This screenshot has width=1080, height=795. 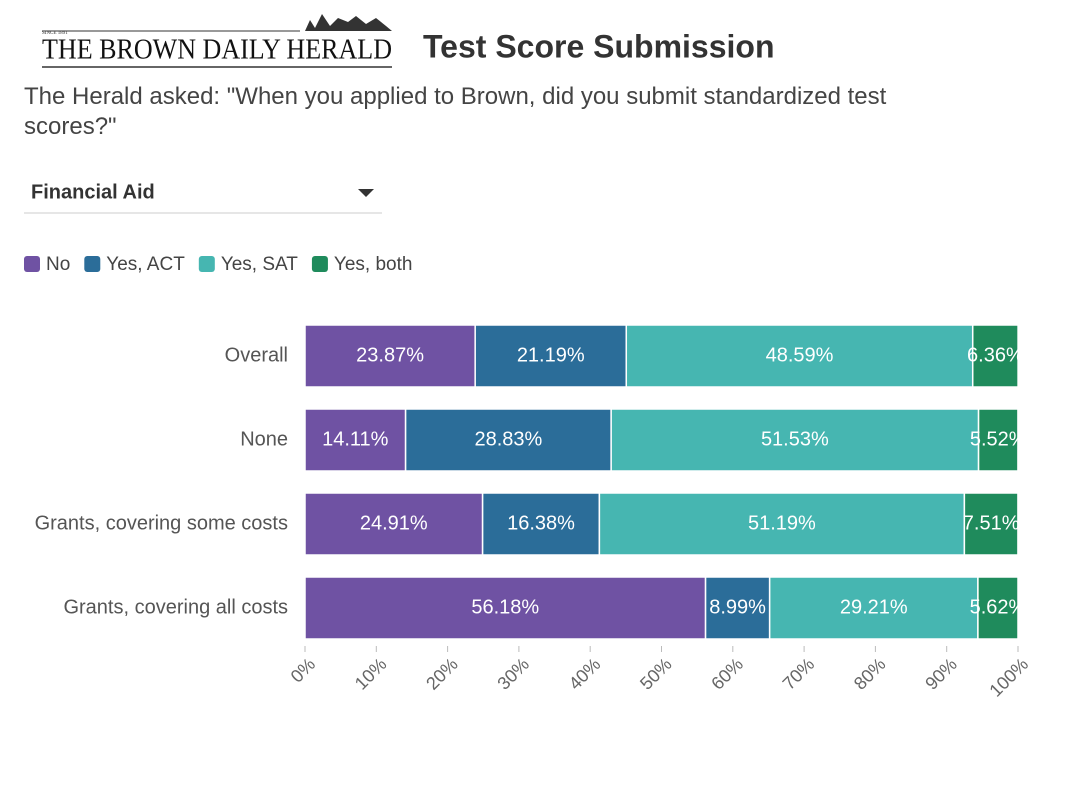 What do you see at coordinates (551, 355) in the screenshot?
I see `value-label: 21.19%` at bounding box center [551, 355].